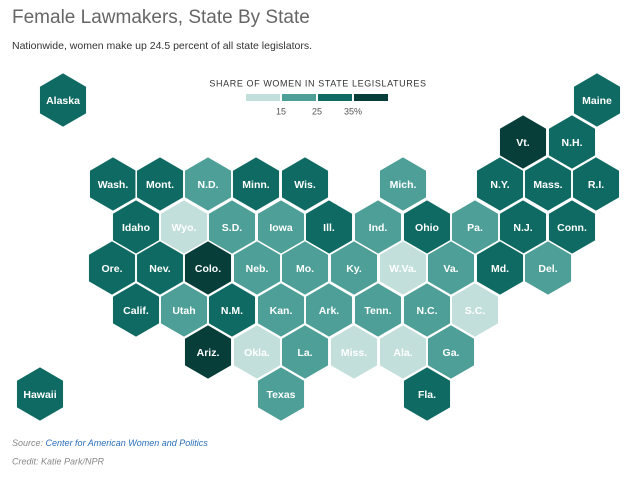 This screenshot has width=639, height=492. I want to click on state-label: Hawaii, so click(39, 395).